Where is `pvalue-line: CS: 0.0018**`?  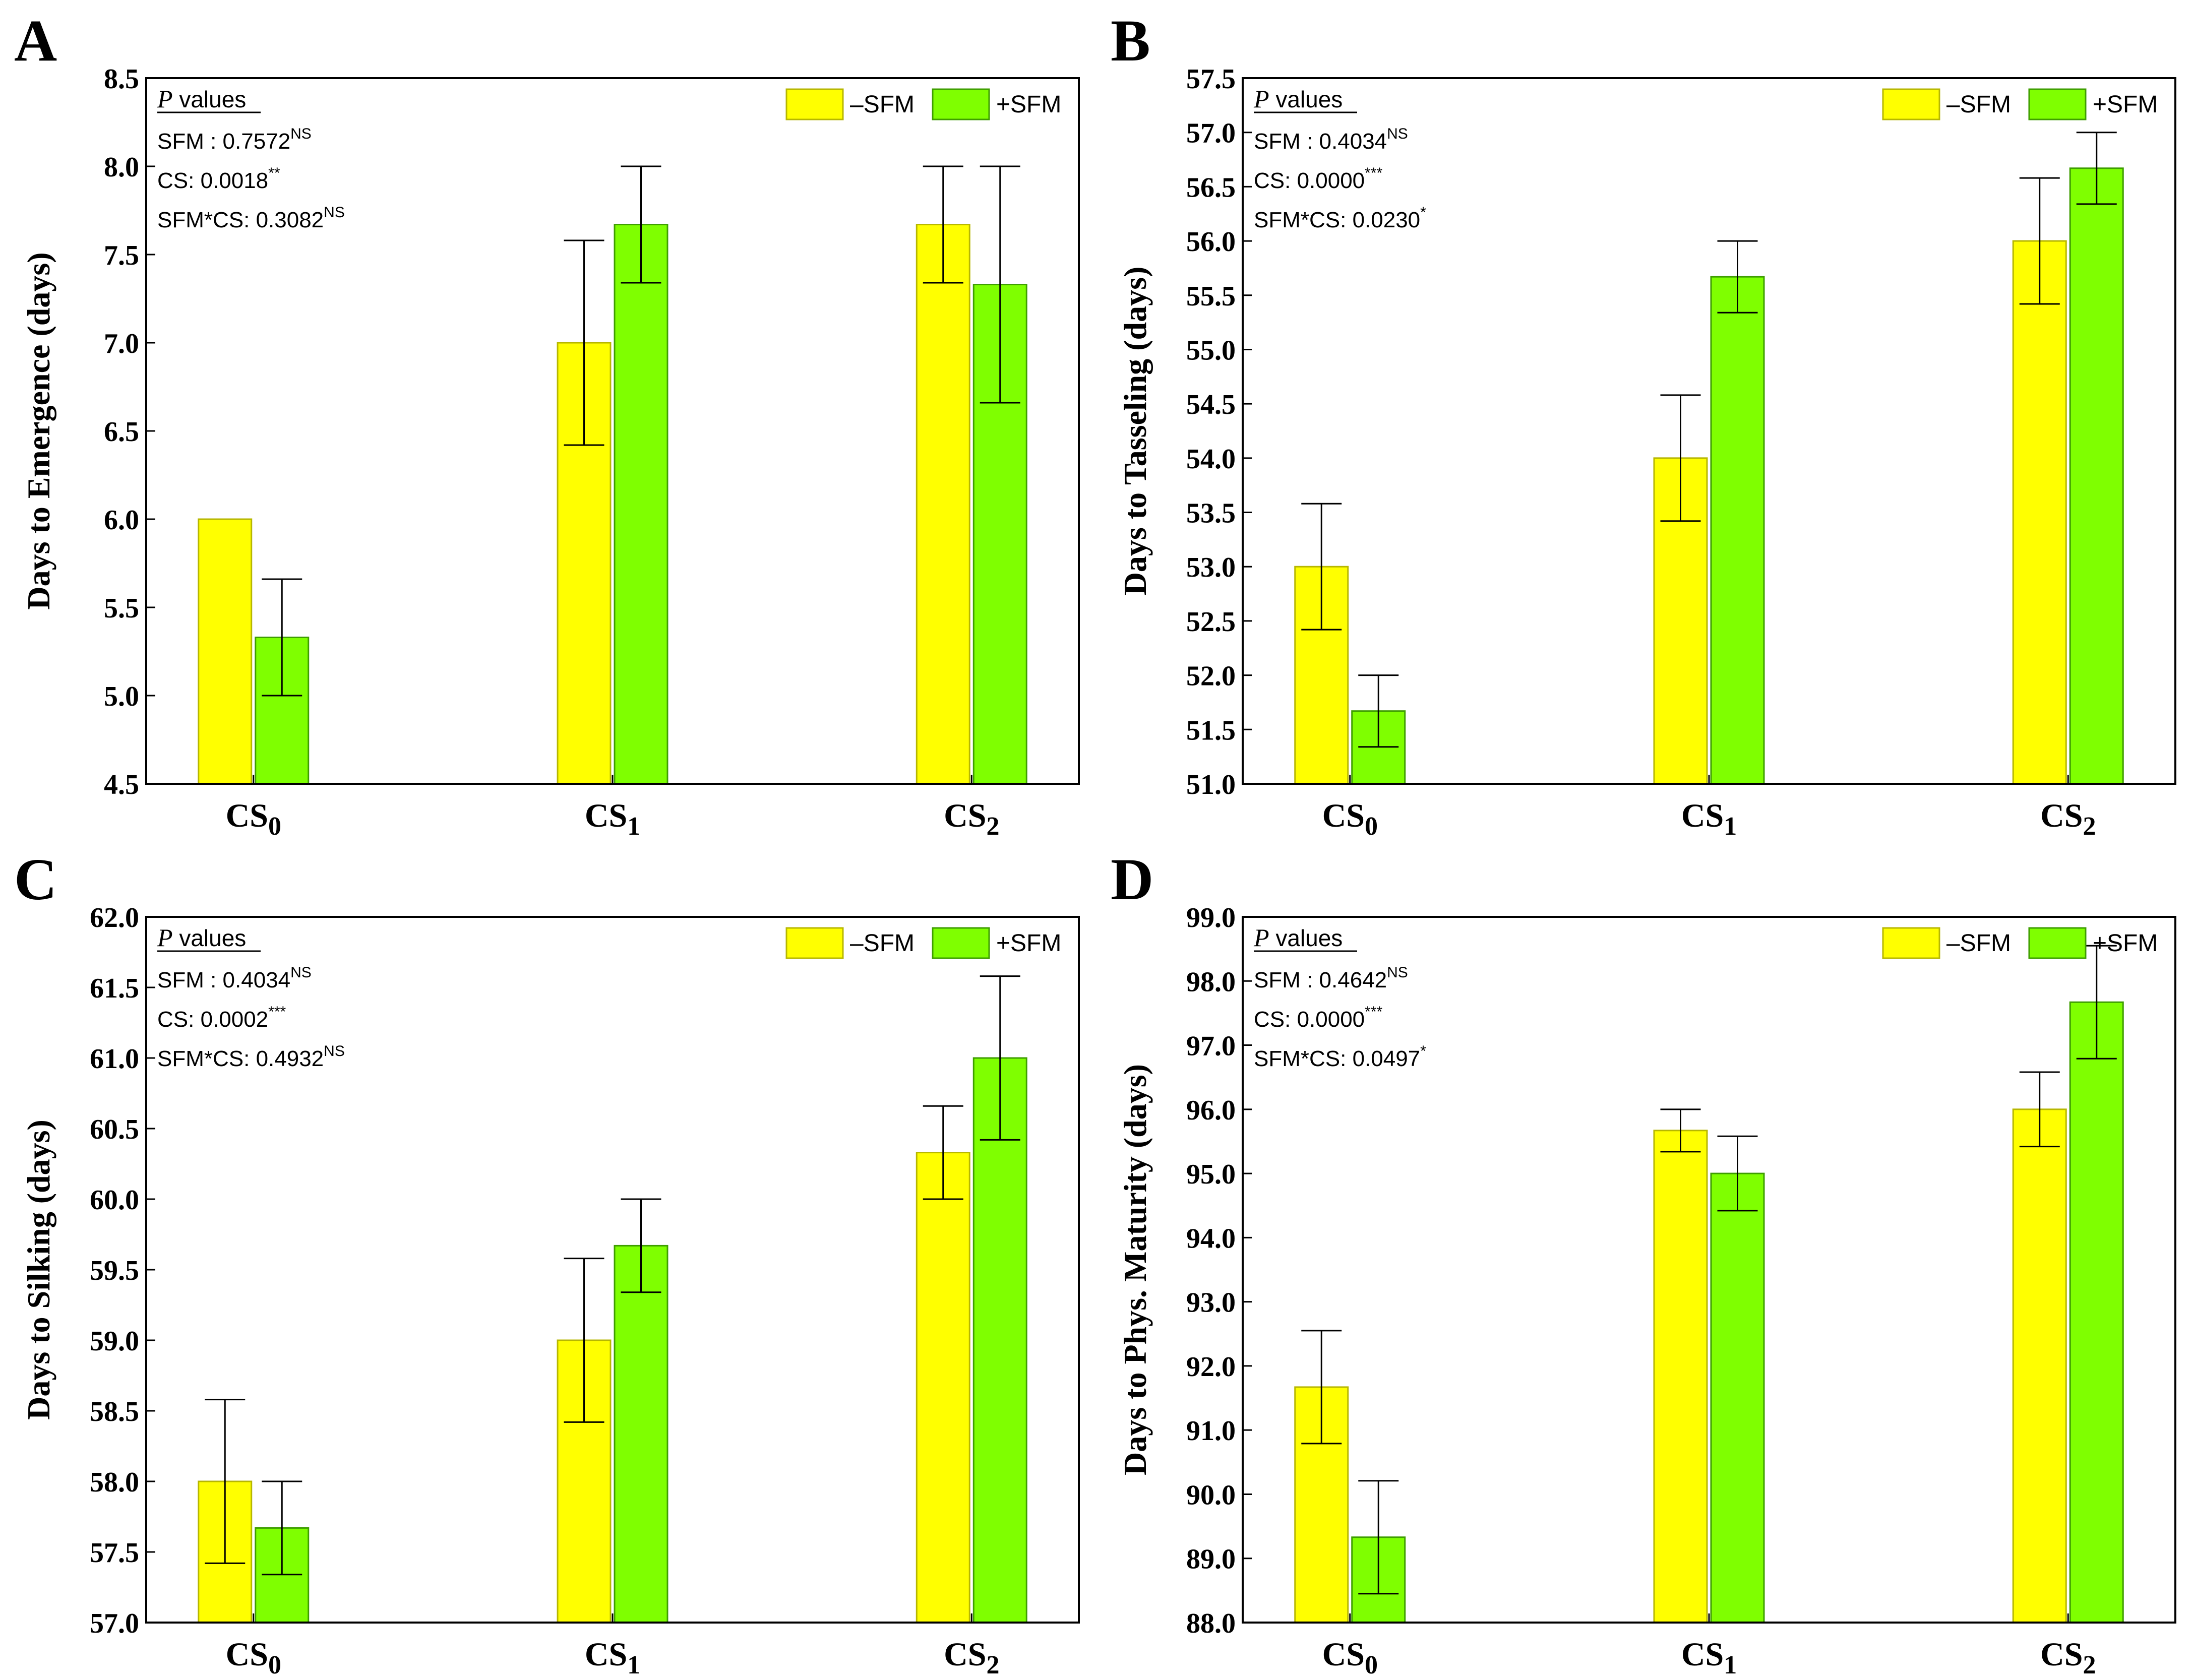
pvalue-line: CS: 0.0018** is located at coordinates (218, 179).